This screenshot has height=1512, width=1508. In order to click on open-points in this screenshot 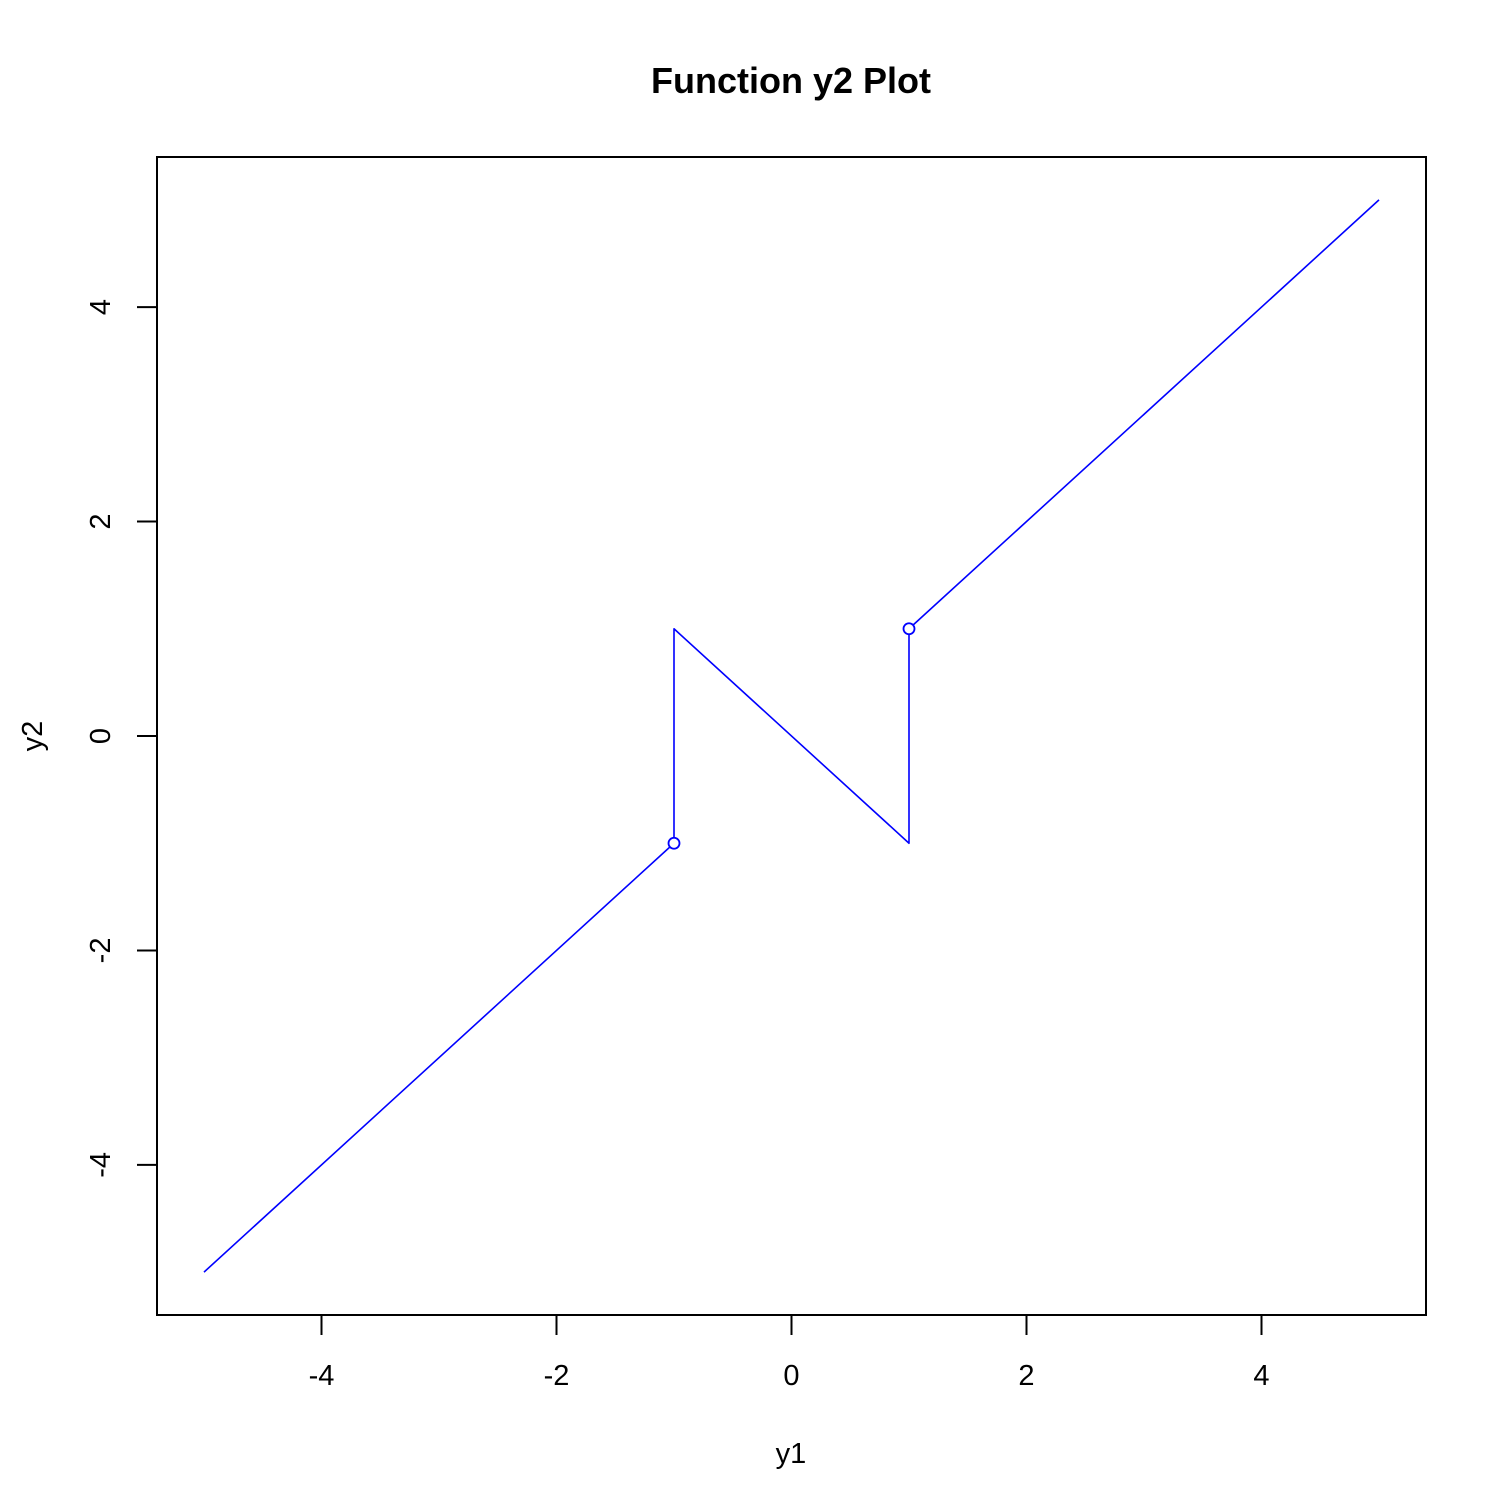, I will do `click(791, 736)`.